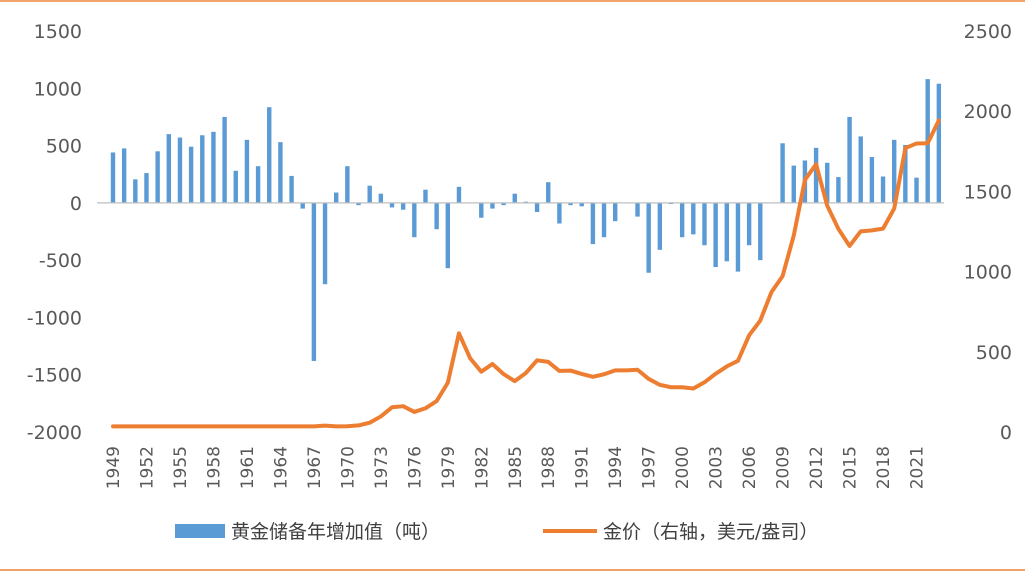 Image resolution: width=1025 pixels, height=572 pixels. I want to click on x-axis-tick-label: 1994, so click(616, 467).